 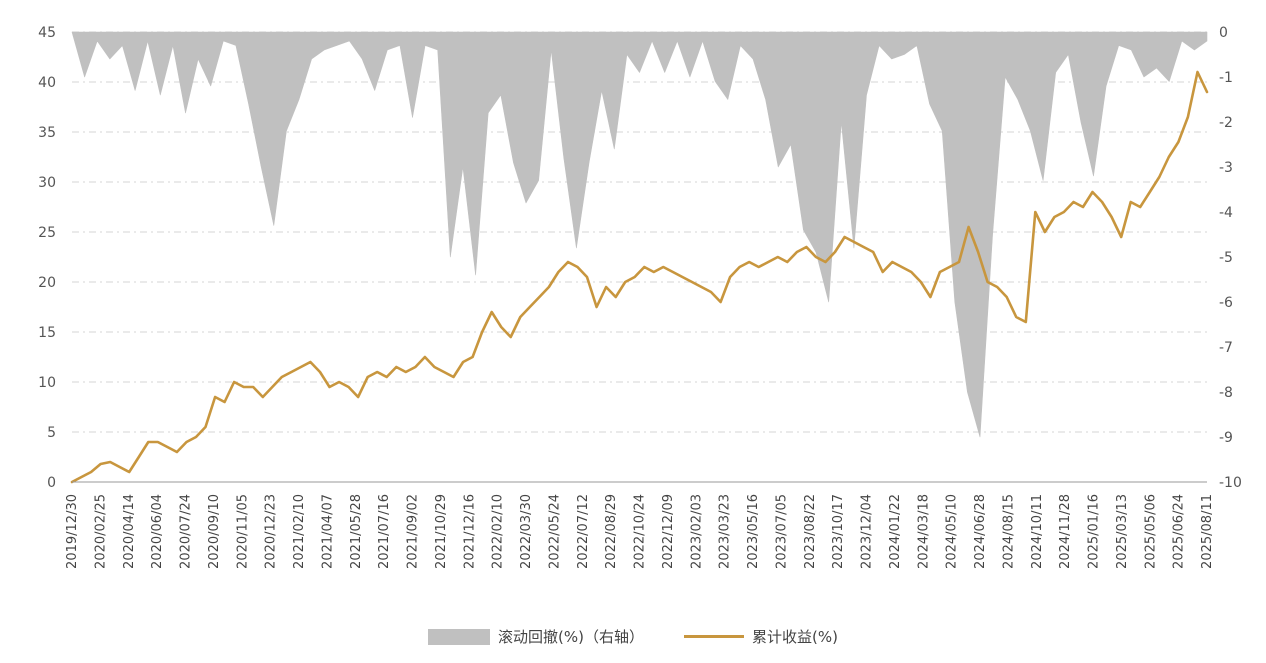 What do you see at coordinates (1226, 123) in the screenshot?
I see `right-y-tick-label: -2` at bounding box center [1226, 123].